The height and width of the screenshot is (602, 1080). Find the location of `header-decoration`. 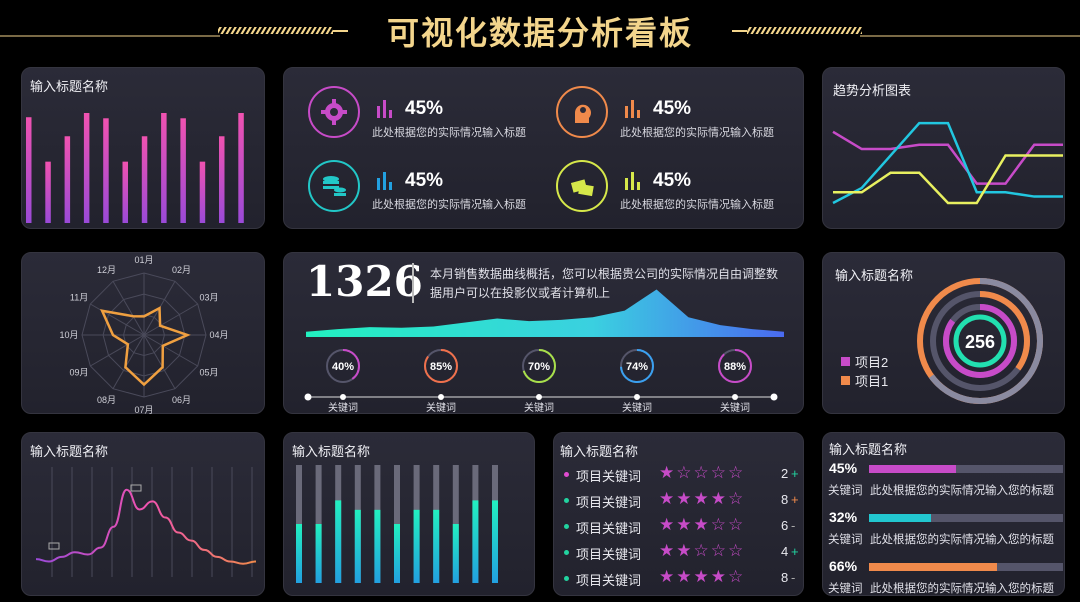

header-decoration is located at coordinates (540, 32).